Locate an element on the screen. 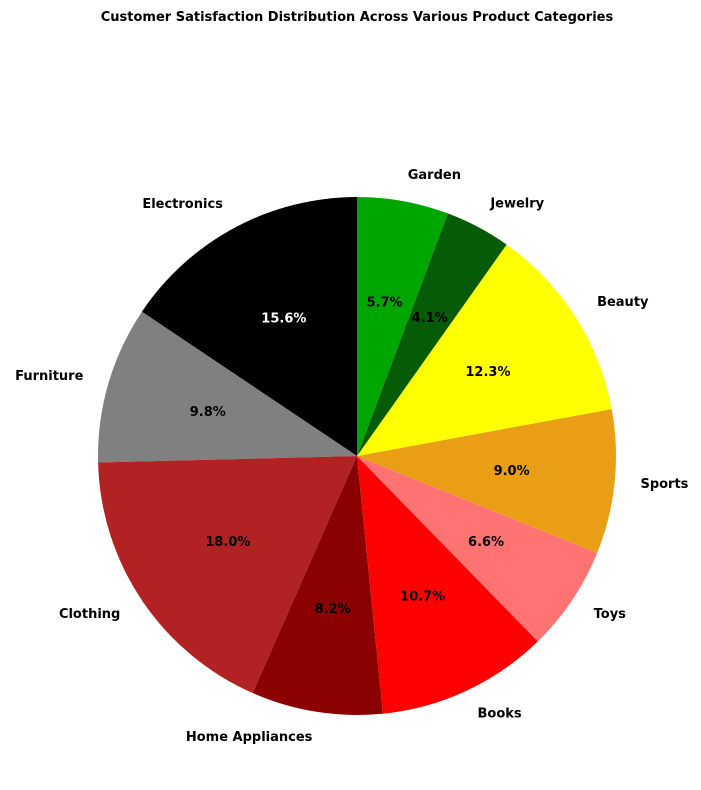  pie-slice-books is located at coordinates (447, 585).